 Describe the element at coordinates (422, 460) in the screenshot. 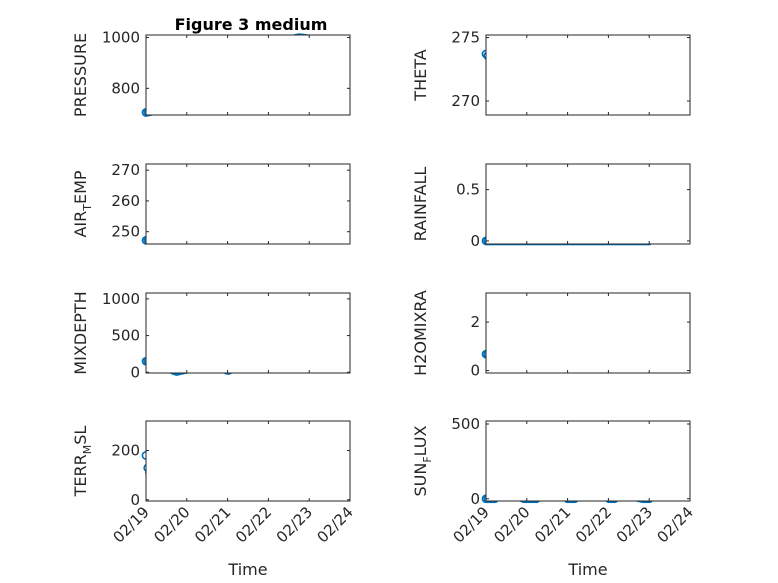

I see `y-axis-label: SUNFLUX` at that location.